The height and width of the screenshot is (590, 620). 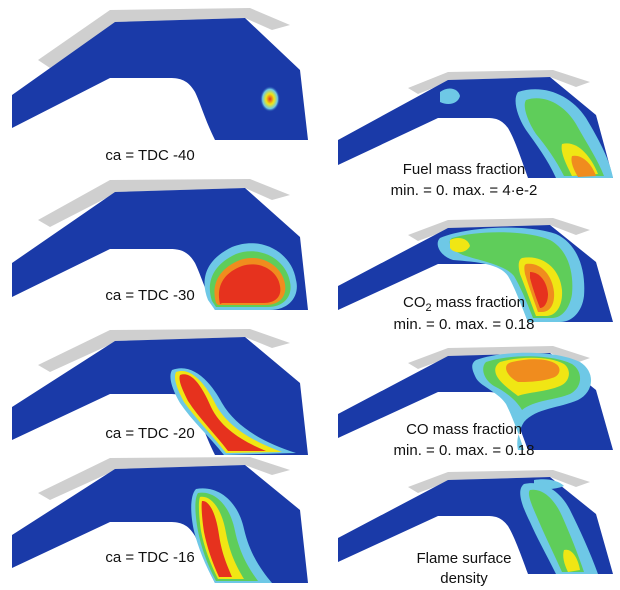 What do you see at coordinates (450, 96) in the screenshot?
I see `fuel-zone-cyan-left` at bounding box center [450, 96].